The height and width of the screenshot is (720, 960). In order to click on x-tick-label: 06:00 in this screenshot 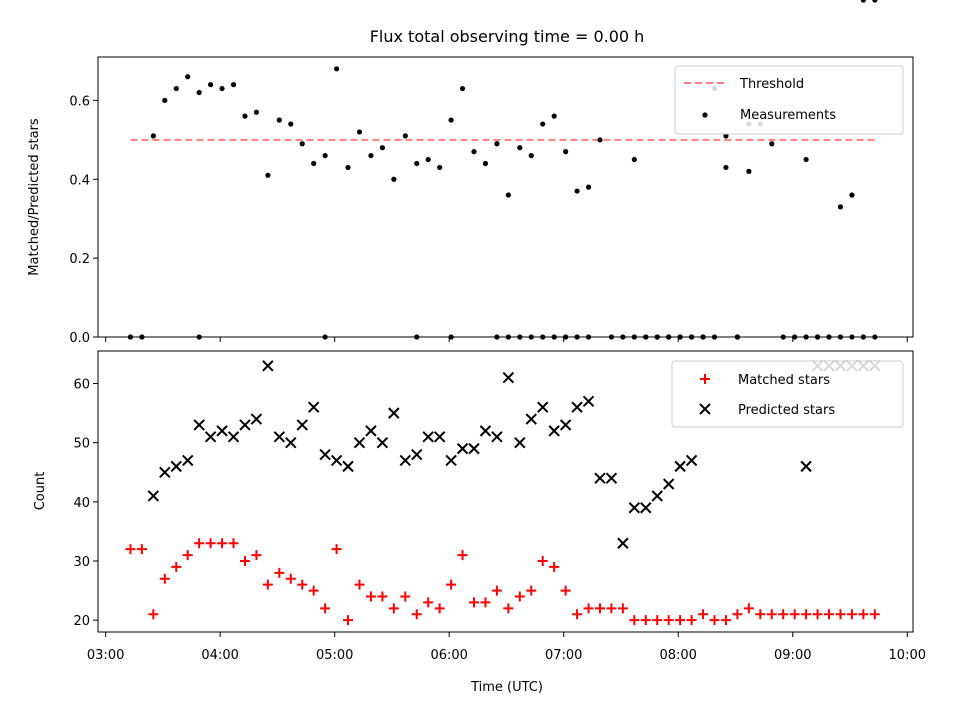, I will do `click(448, 655)`.